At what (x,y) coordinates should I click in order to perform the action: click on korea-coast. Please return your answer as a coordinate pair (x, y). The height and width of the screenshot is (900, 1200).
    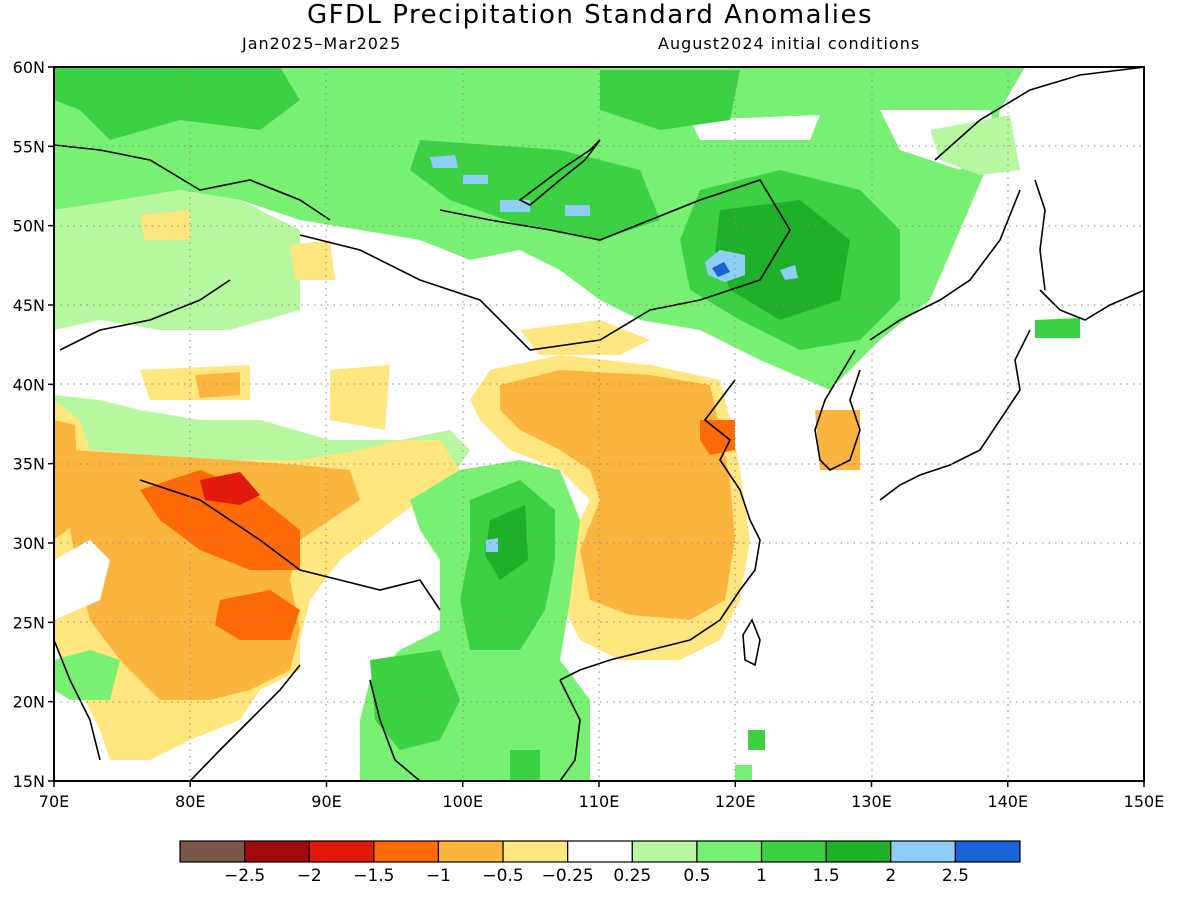
    Looking at the image, I should click on (837, 410).